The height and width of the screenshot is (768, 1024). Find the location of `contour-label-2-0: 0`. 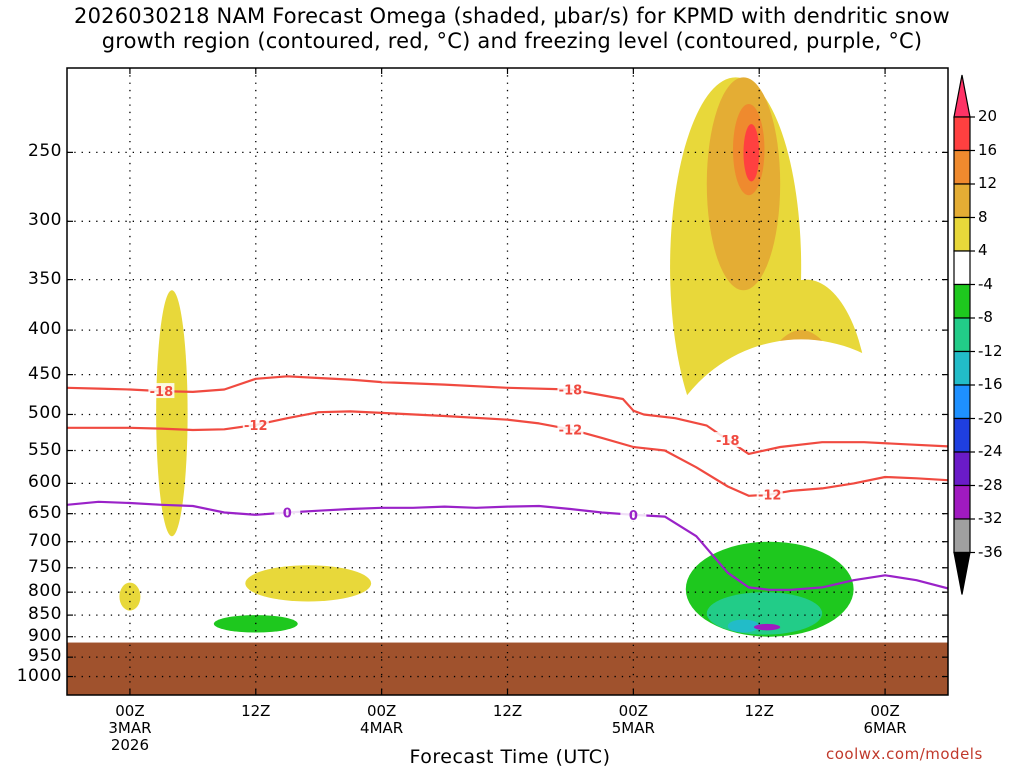

contour-label-2-0: 0 is located at coordinates (287, 514).